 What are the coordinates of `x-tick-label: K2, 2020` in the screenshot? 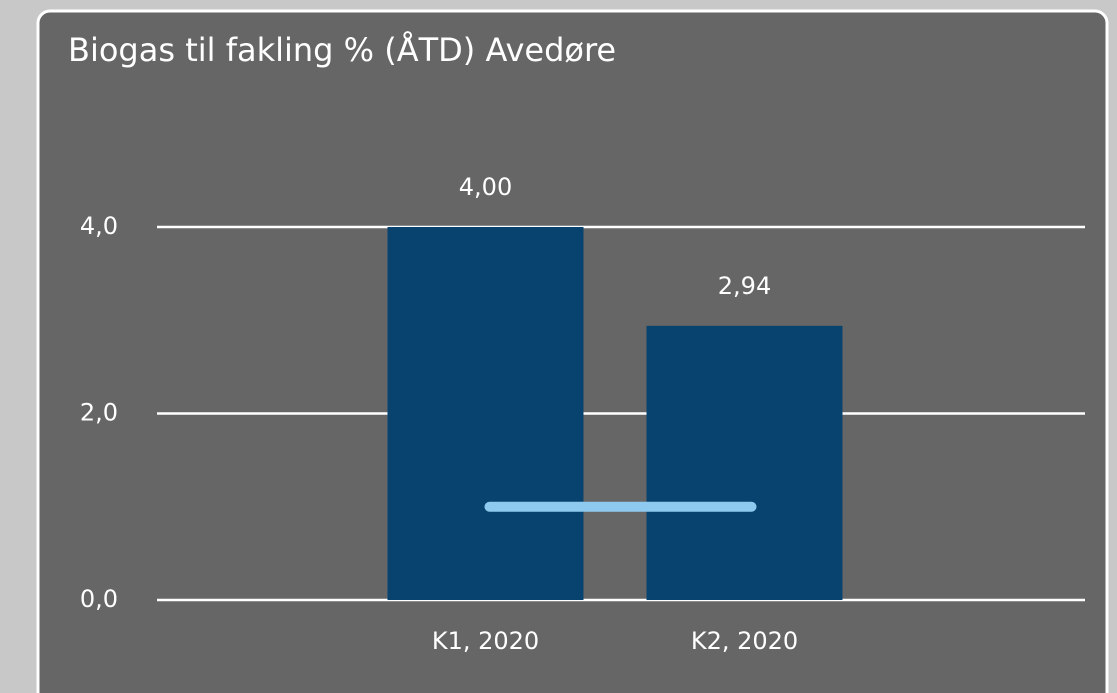 It's located at (744, 641).